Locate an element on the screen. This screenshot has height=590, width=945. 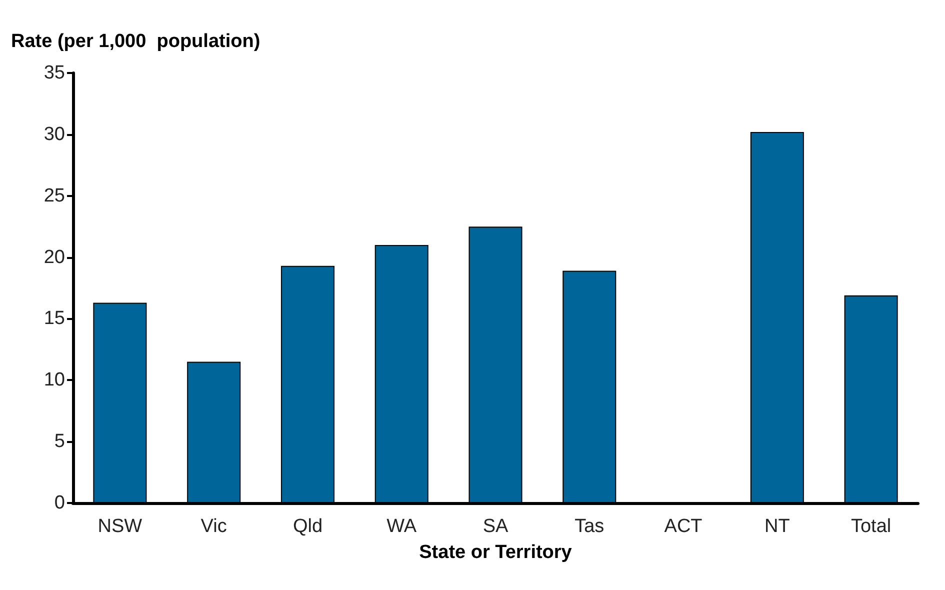
y-tick-label: 35 is located at coordinates (54, 73).